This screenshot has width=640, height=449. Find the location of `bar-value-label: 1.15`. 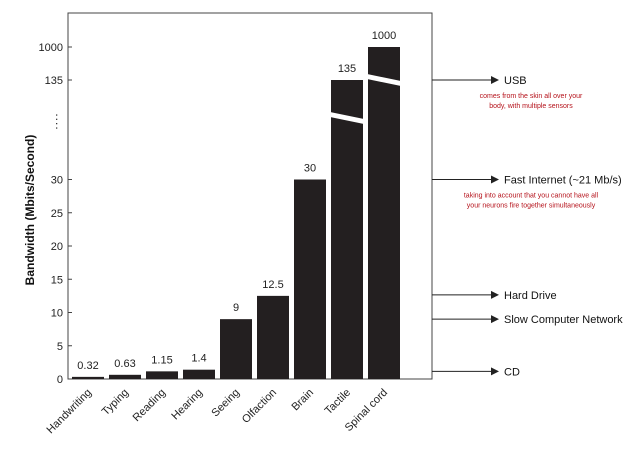

bar-value-label: 1.15 is located at coordinates (161, 360).